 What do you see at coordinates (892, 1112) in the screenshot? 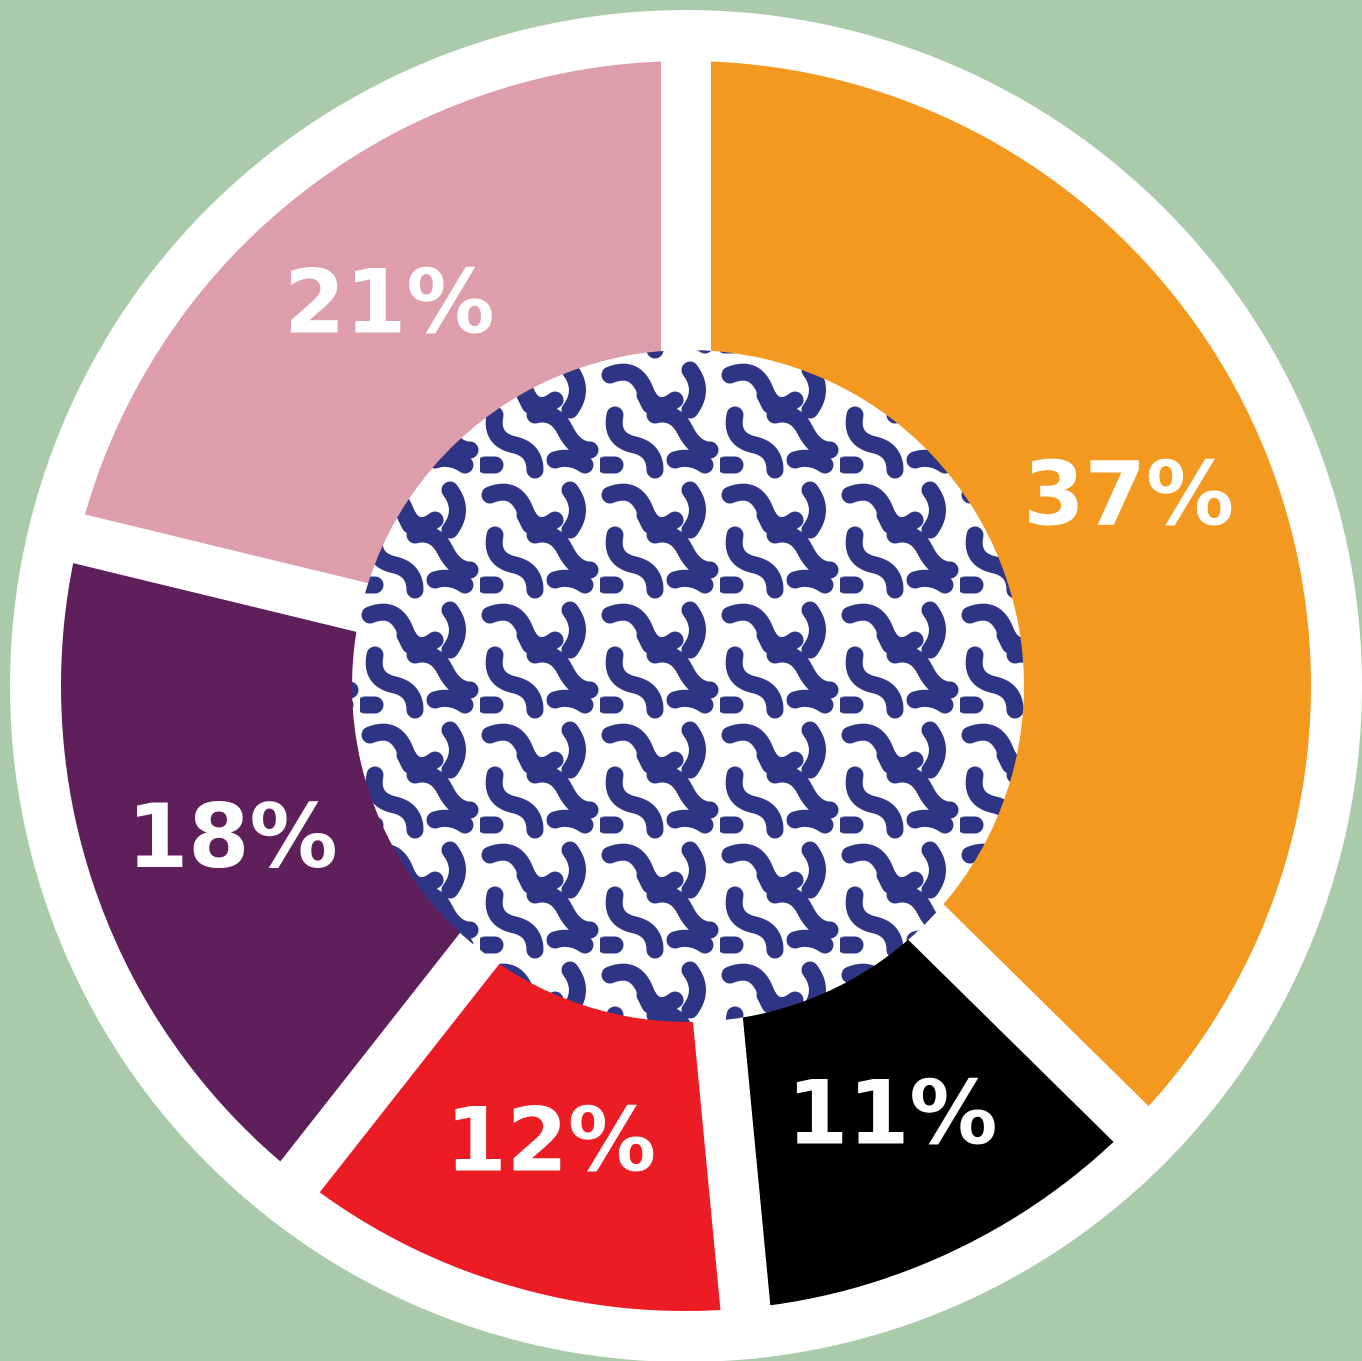
I see `value-label: 11%` at bounding box center [892, 1112].